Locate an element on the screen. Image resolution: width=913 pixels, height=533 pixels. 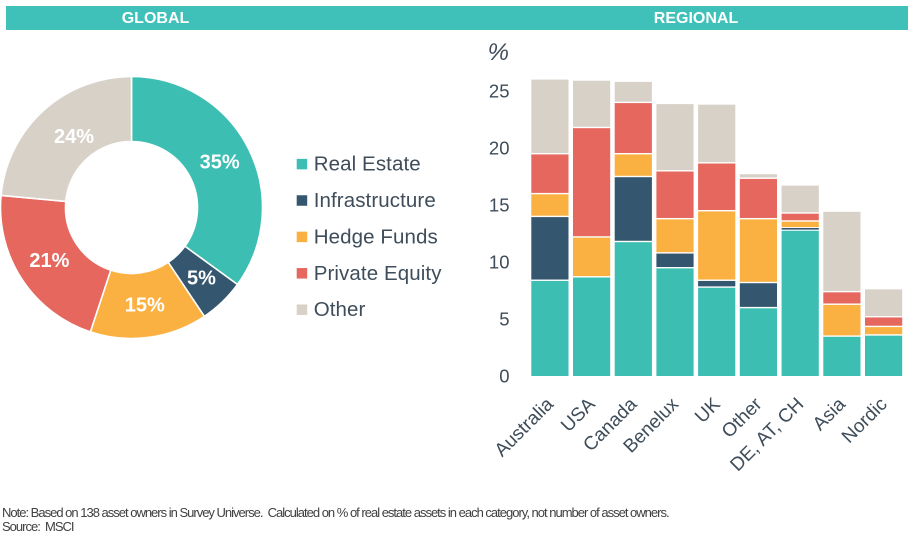
svg-text: 15% is located at coordinates (145, 306).